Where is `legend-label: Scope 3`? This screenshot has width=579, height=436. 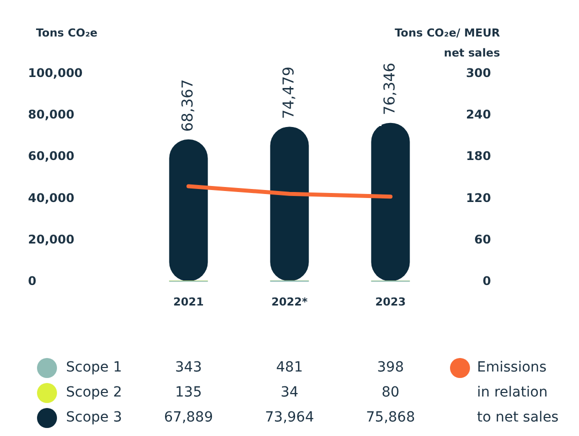 legend-label: Scope 3 is located at coordinates (94, 418).